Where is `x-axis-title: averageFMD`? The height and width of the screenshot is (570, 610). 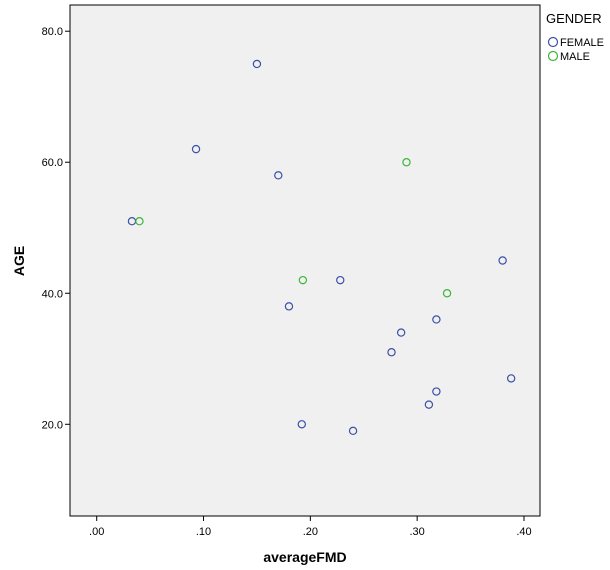
x-axis-title: averageFMD is located at coordinates (304, 557).